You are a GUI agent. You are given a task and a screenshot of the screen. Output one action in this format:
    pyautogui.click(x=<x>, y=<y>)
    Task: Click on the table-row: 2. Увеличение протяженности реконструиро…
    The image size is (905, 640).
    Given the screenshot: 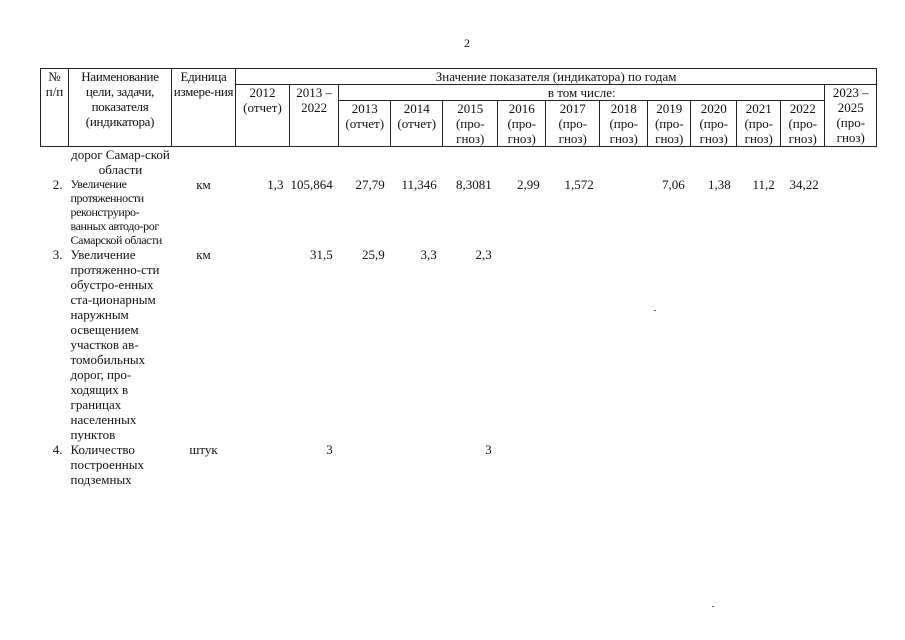 What is the action you would take?
    pyautogui.click(x=459, y=212)
    